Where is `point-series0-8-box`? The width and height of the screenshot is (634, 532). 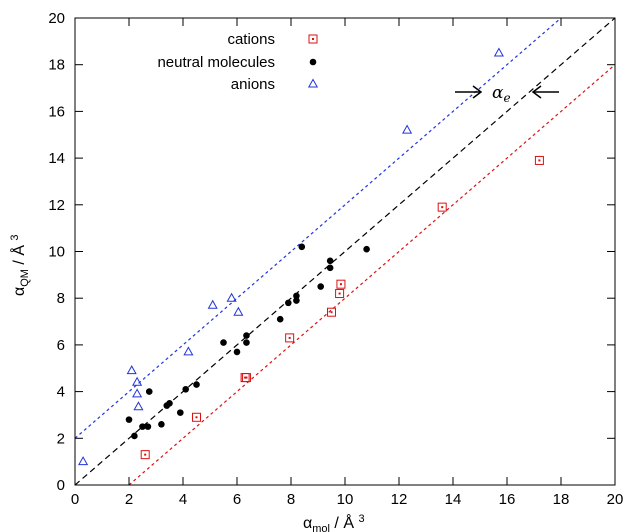
point-series0-8-box is located at coordinates (442, 207).